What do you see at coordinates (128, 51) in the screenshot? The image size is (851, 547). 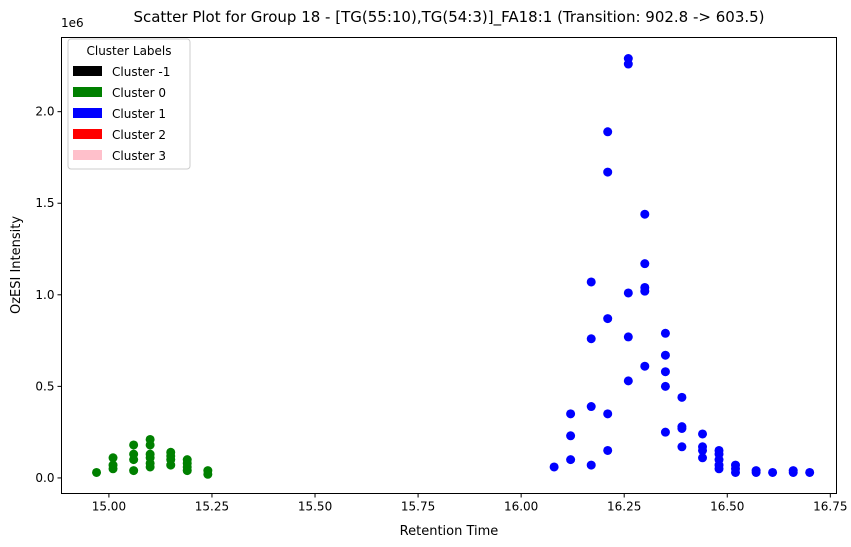 I see `legend-title: Cluster Labels` at bounding box center [128, 51].